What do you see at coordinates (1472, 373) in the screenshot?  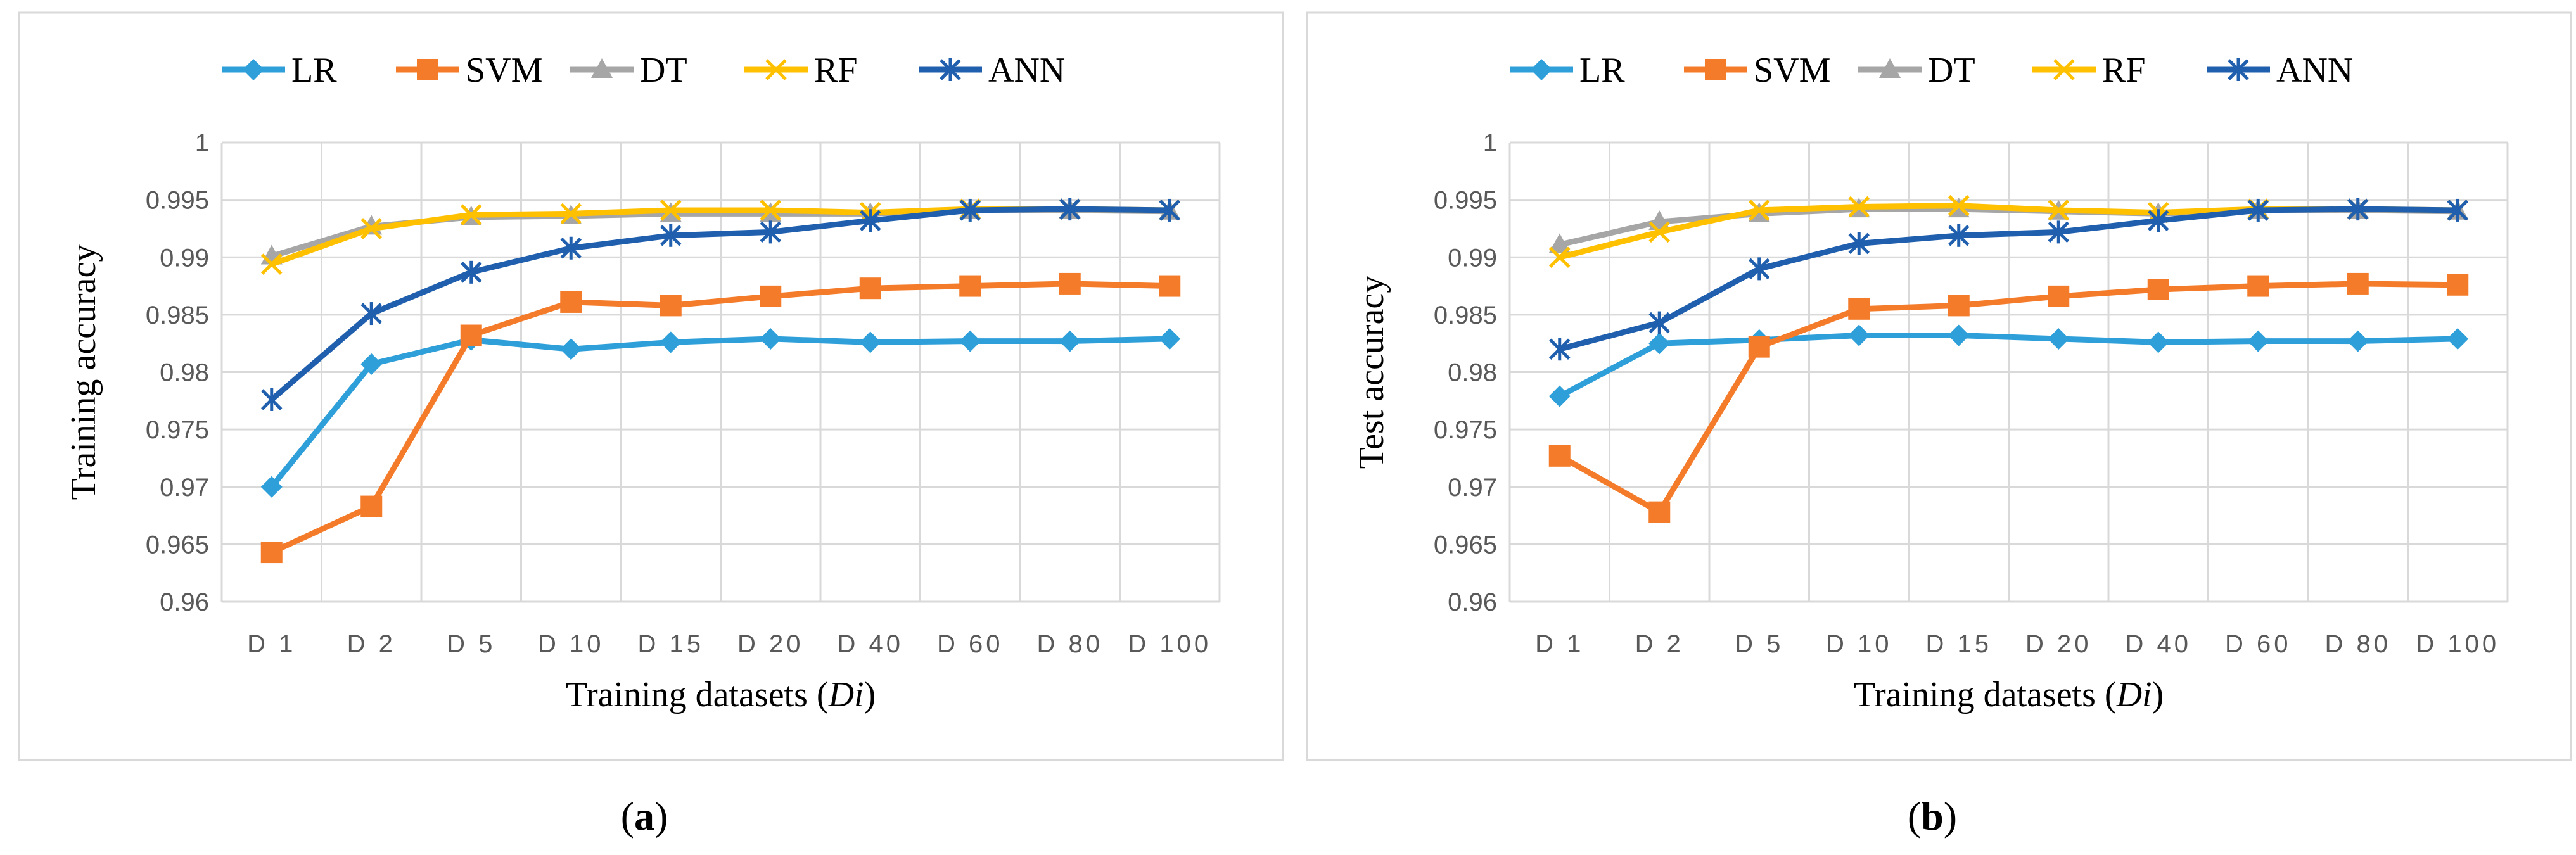 I see `y-tick-label: 0.98` at bounding box center [1472, 373].